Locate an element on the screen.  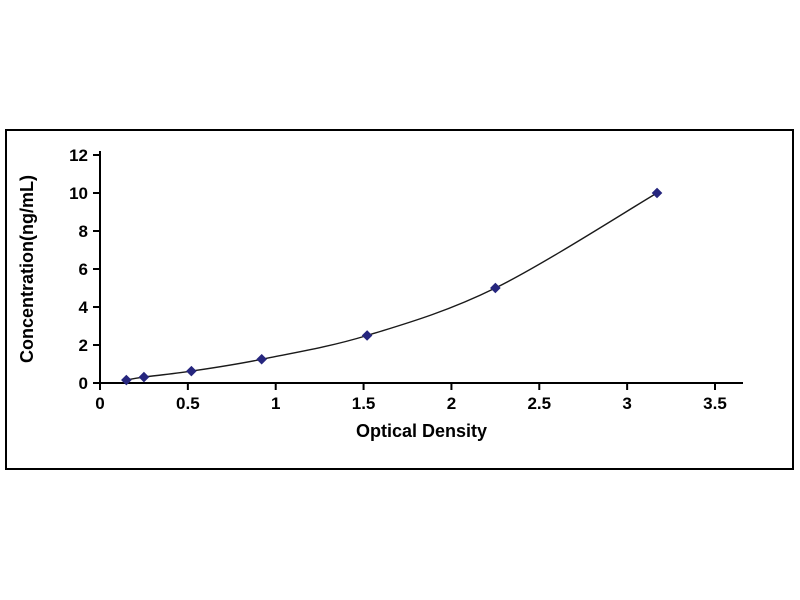
y-tick-label: 2 is located at coordinates (83, 345).